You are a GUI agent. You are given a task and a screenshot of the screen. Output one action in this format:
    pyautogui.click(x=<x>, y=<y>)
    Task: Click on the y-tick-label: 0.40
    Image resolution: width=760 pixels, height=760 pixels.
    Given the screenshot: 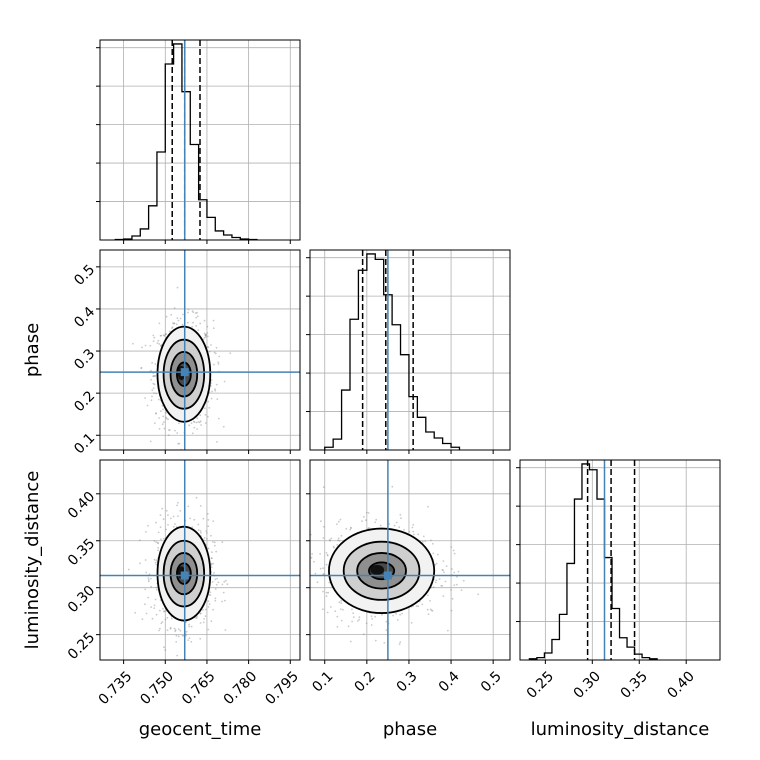 What is the action you would take?
    pyautogui.click(x=81, y=505)
    